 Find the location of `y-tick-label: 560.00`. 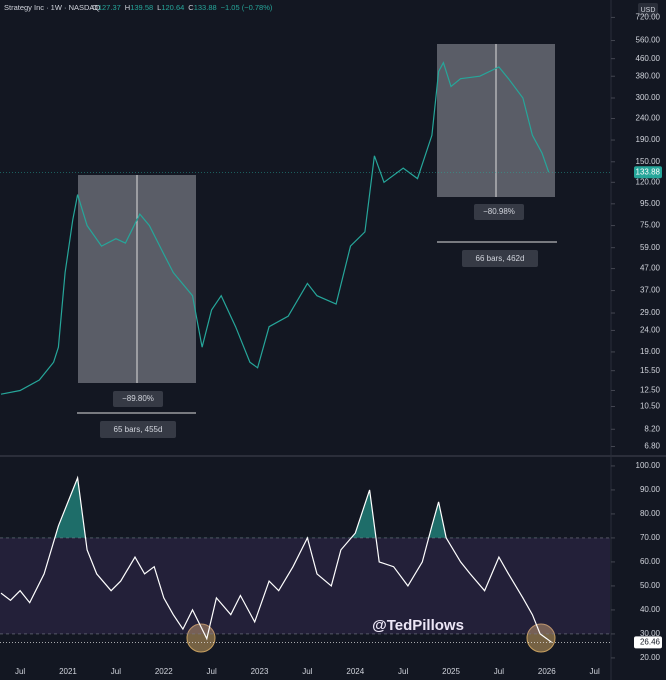

y-tick-label: 560.00 is located at coordinates (648, 40).